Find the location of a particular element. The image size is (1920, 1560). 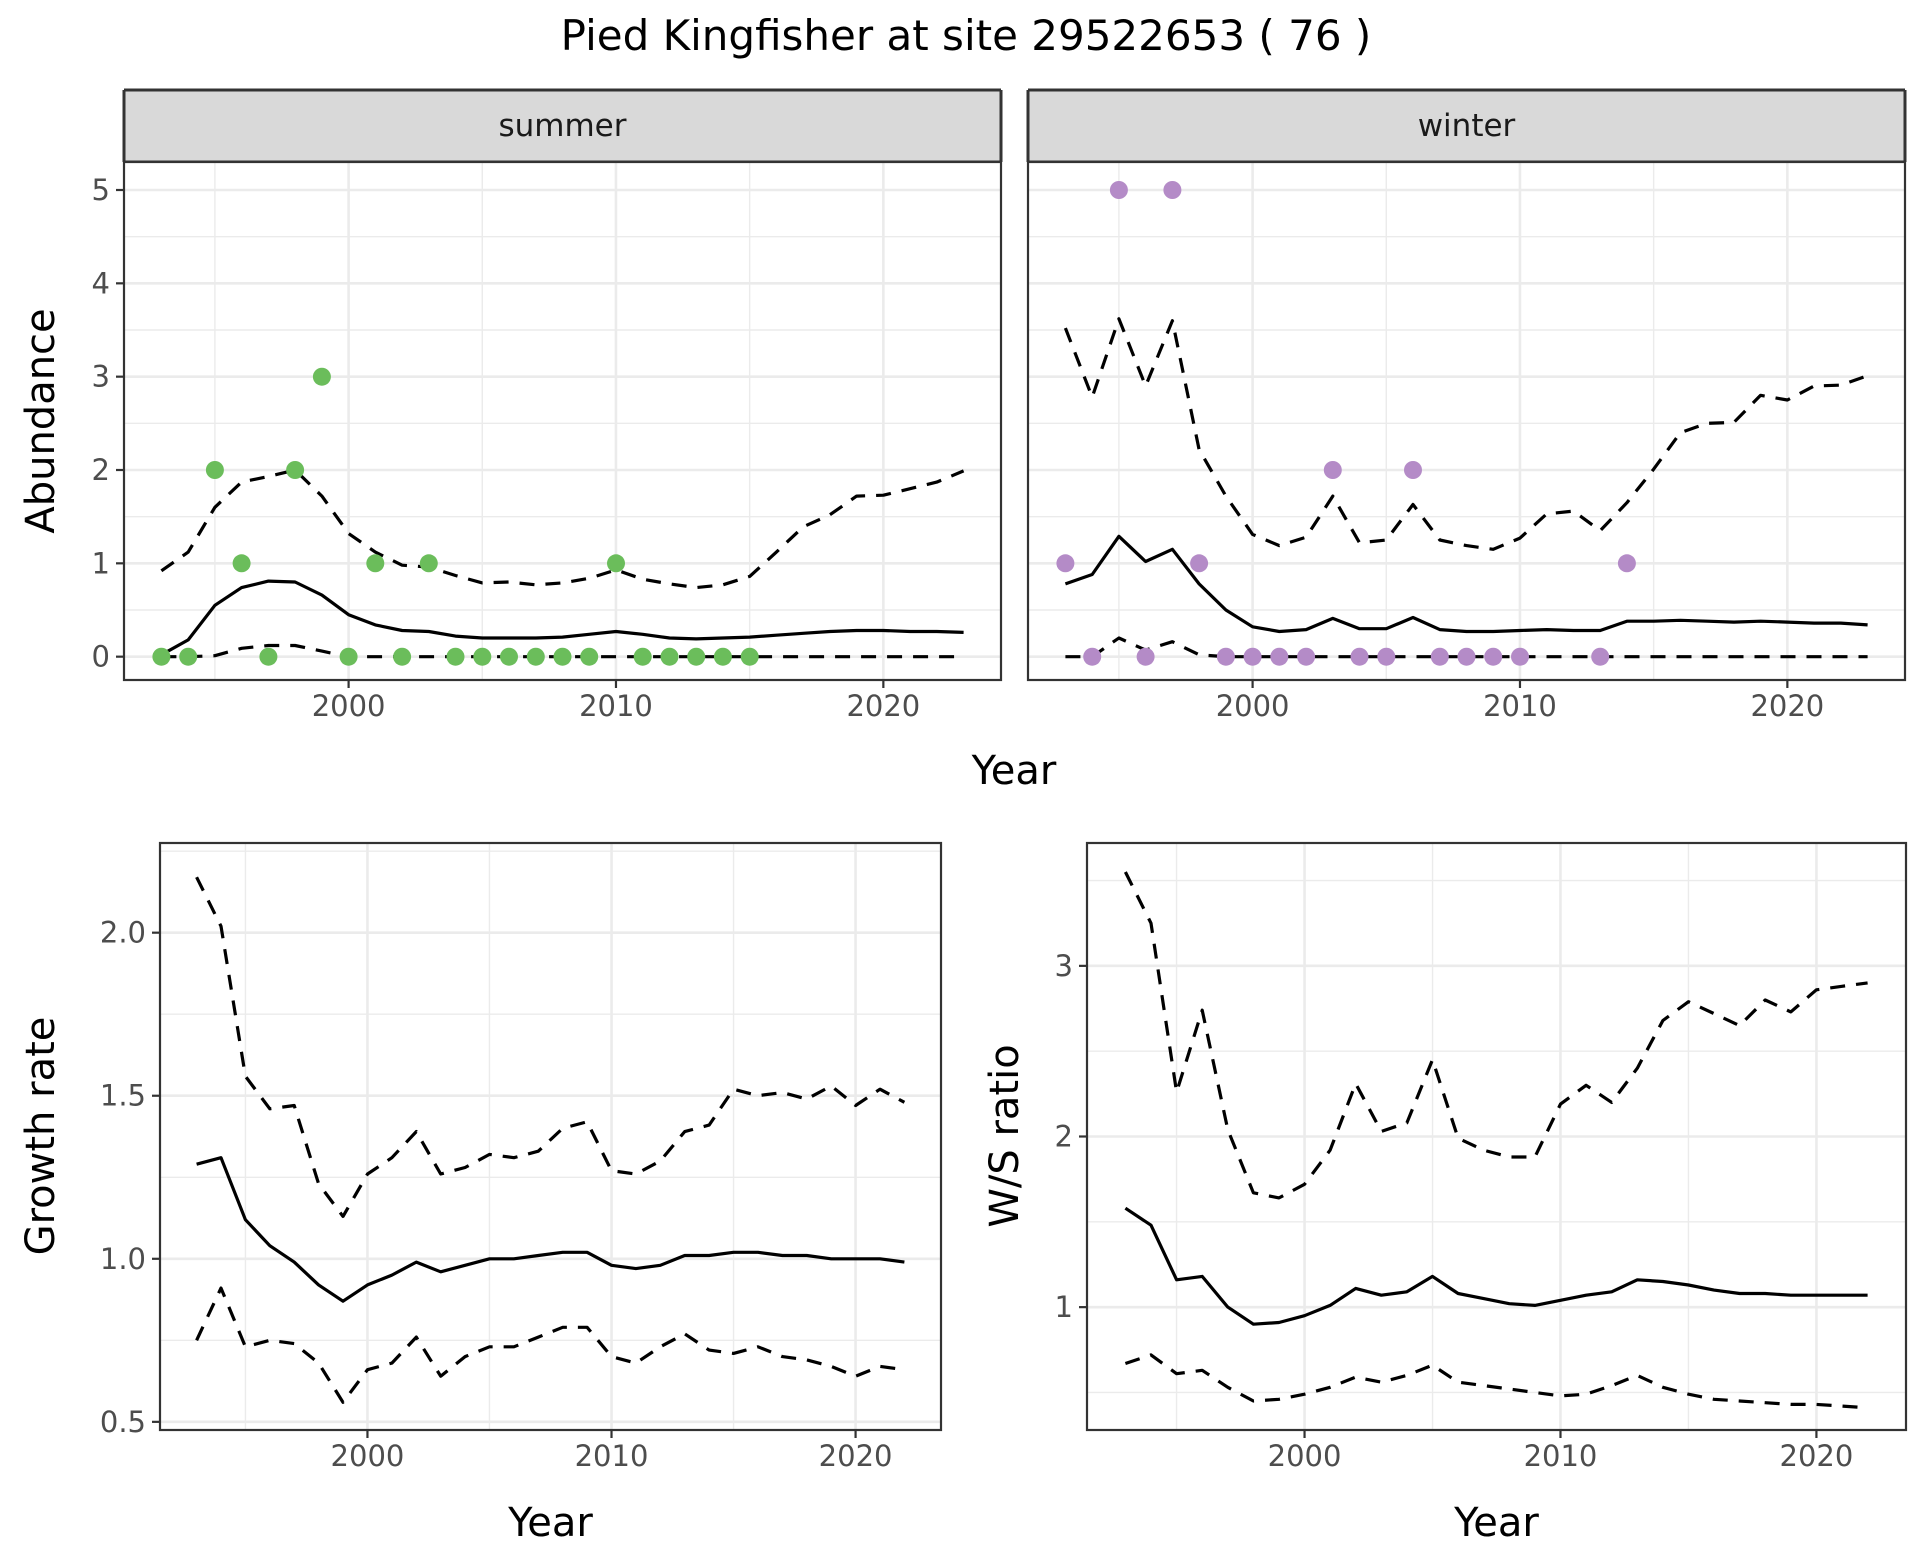

facet-strip-summer: summer is located at coordinates (562, 126).